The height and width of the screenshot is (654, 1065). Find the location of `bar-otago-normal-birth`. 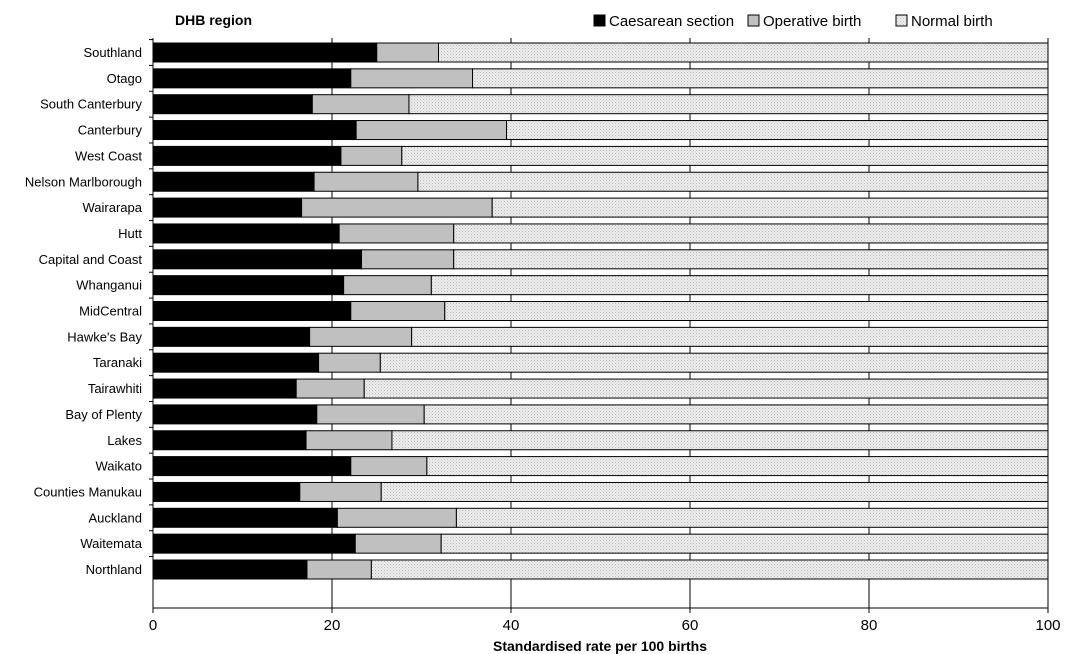

bar-otago-normal-birth is located at coordinates (760, 78).